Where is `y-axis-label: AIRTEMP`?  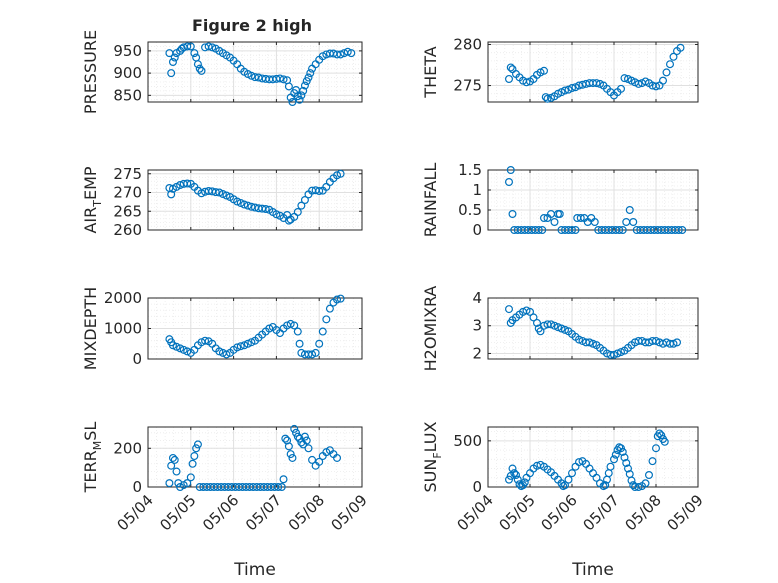 y-axis-label: AIRTEMP is located at coordinates (92, 199).